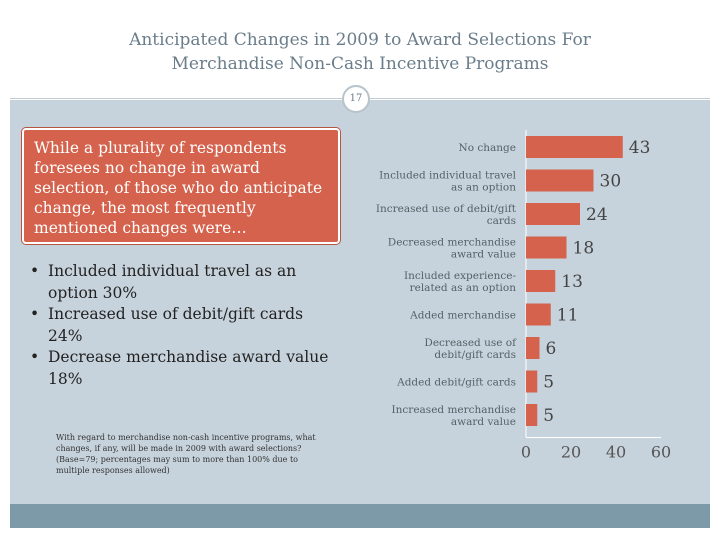  I want to click on value-label: 18, so click(584, 249).